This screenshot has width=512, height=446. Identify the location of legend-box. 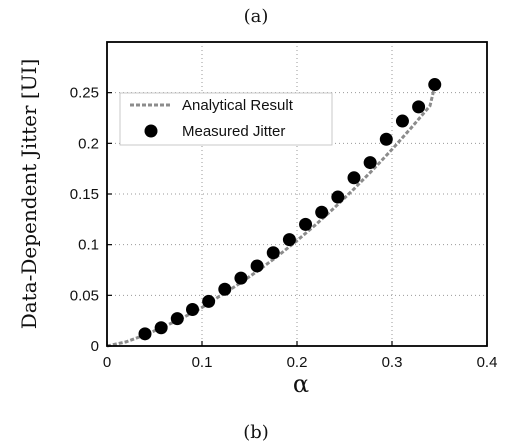
(226, 119).